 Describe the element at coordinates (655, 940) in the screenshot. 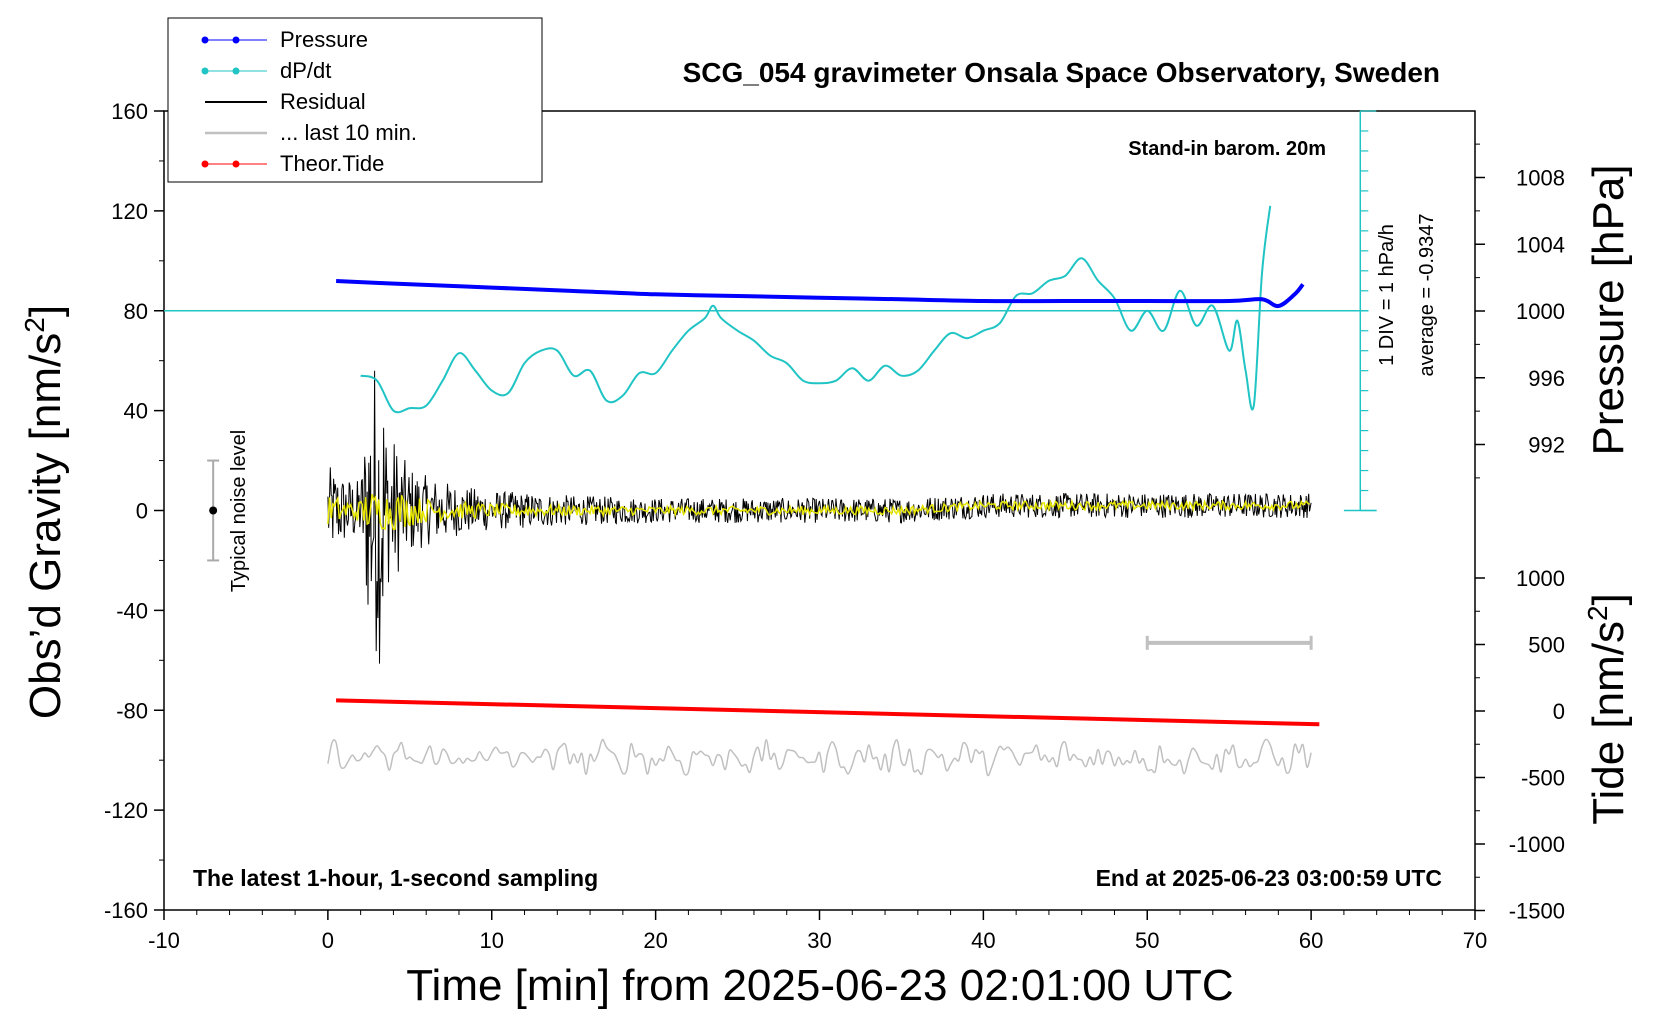

I see `x-tick-label: 20` at that location.